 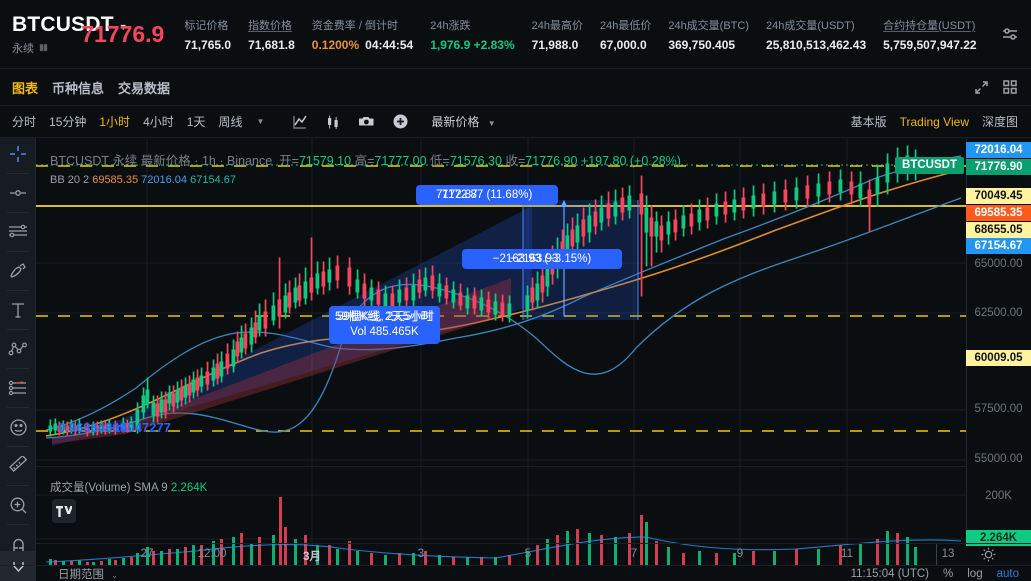 What do you see at coordinates (400, 121) in the screenshot?
I see `add-indicator-icon` at bounding box center [400, 121].